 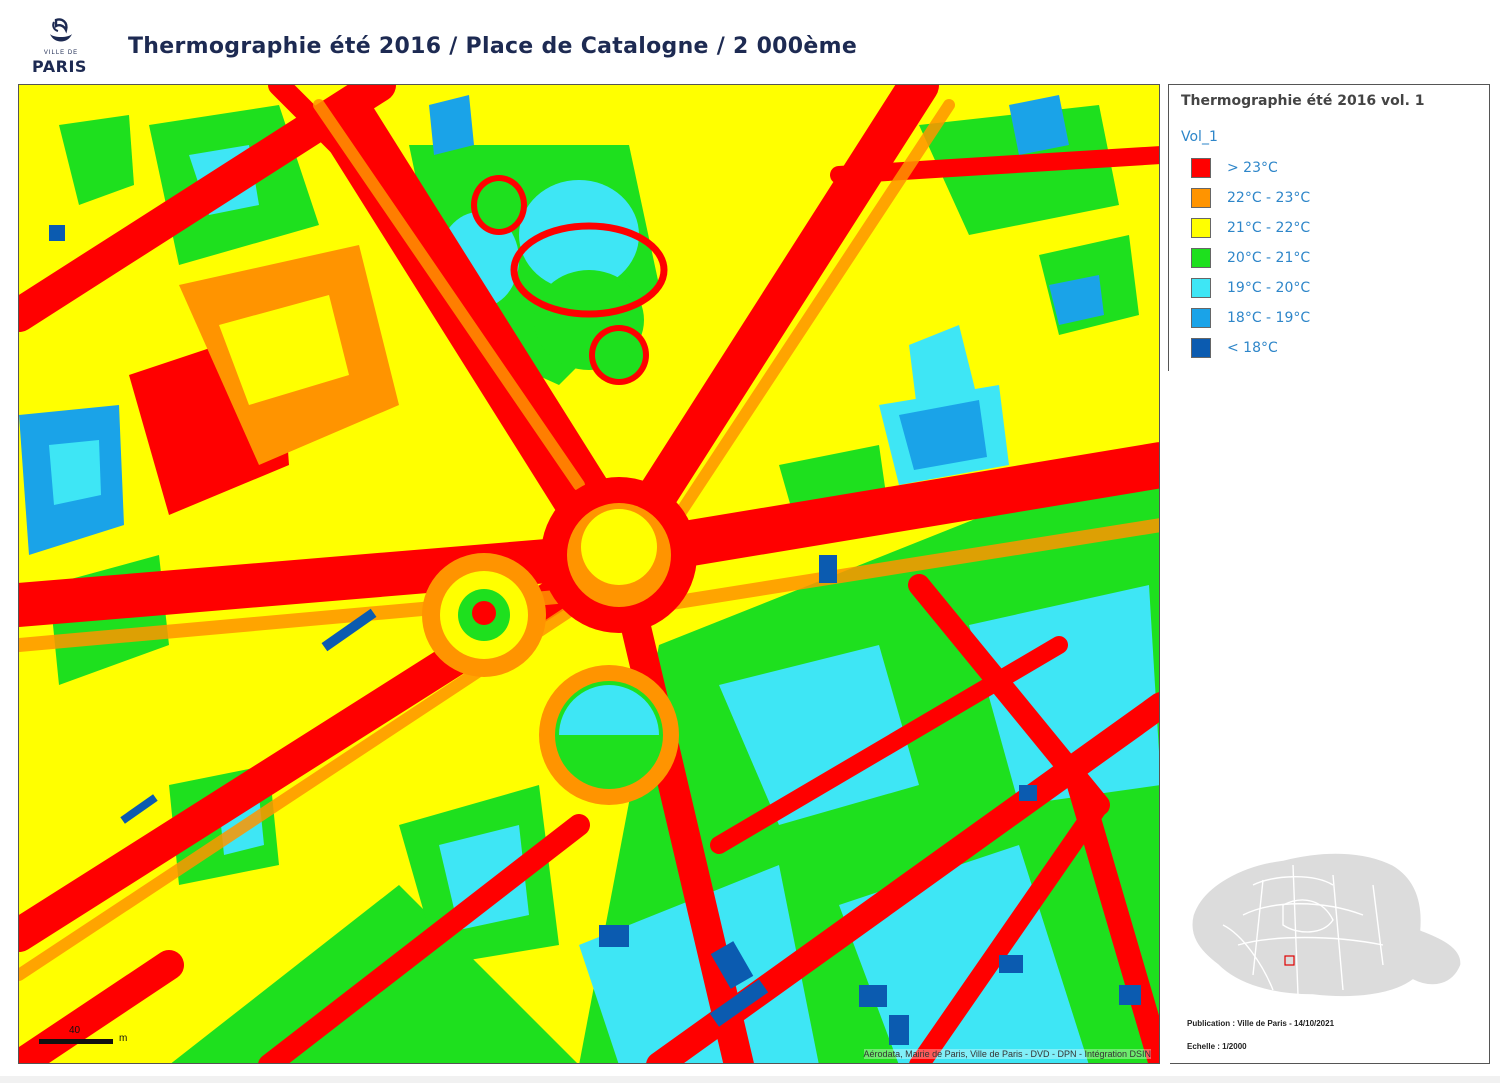 I want to click on legend-label: < 18°C, so click(x=1252, y=348).